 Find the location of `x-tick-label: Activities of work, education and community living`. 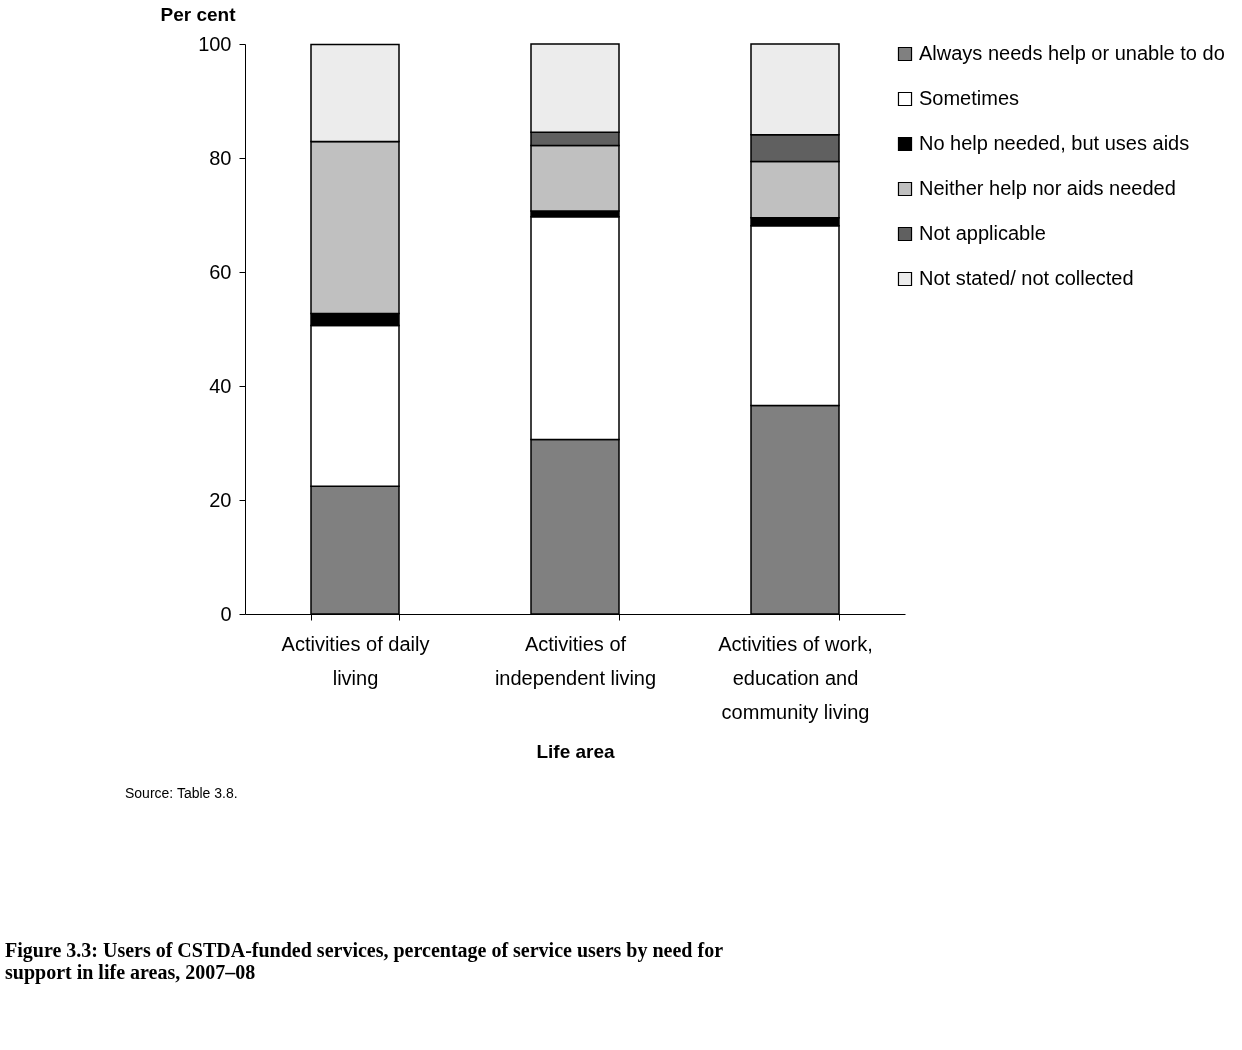

x-tick-label: Activities of work, education and community living is located at coordinates (795, 677).